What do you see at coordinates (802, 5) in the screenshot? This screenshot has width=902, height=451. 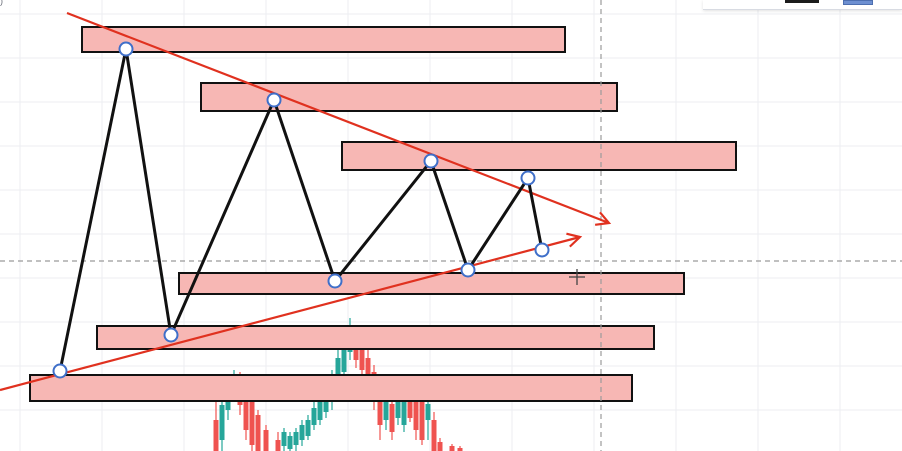 I see `drawing-toolbar` at bounding box center [802, 5].